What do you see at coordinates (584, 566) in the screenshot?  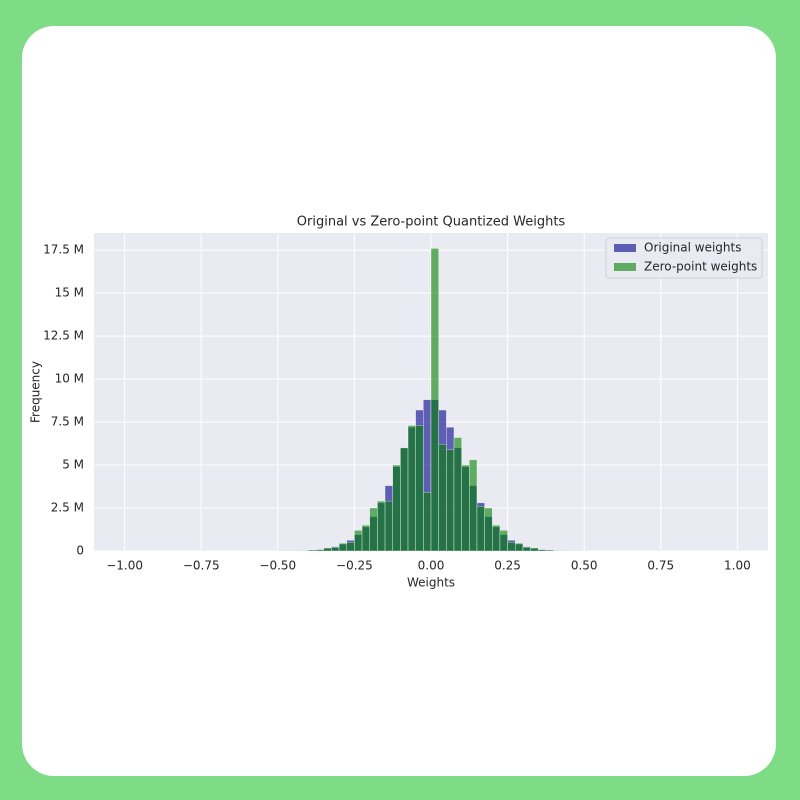 I see `x-tick-label: 0.50` at bounding box center [584, 566].